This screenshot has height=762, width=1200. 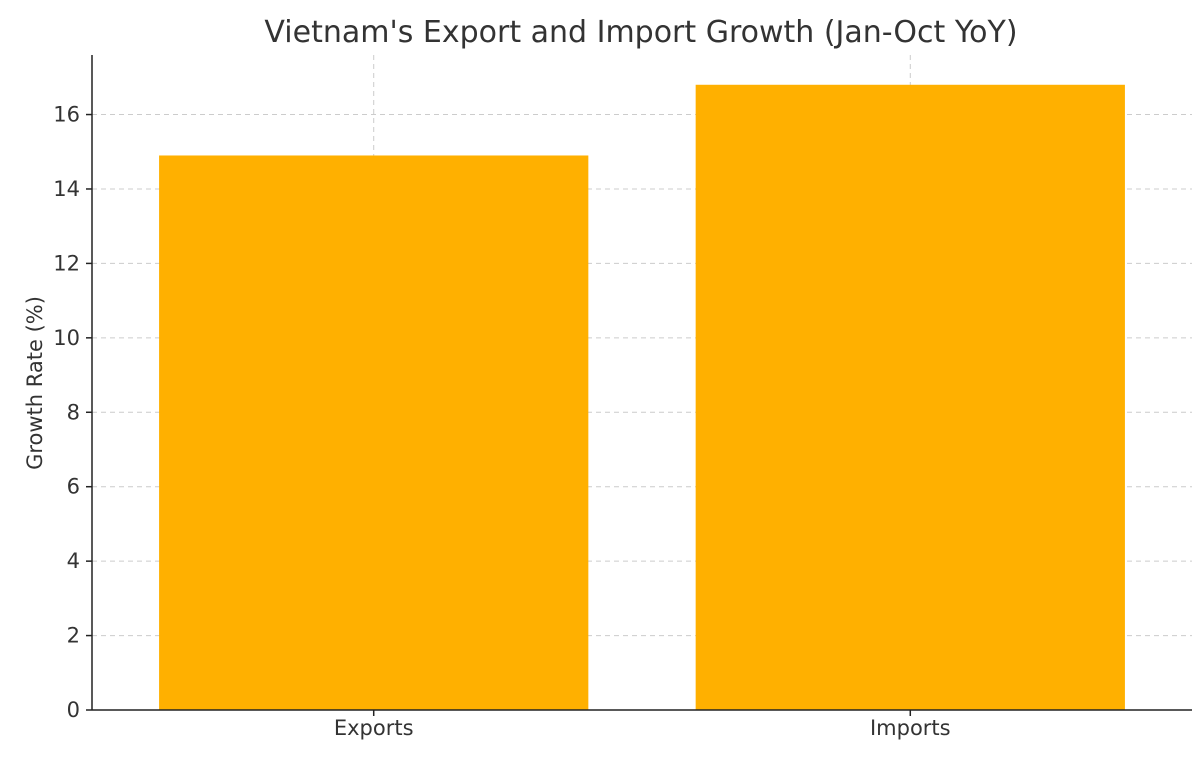 I want to click on y-tick-label: 10, so click(x=66, y=338).